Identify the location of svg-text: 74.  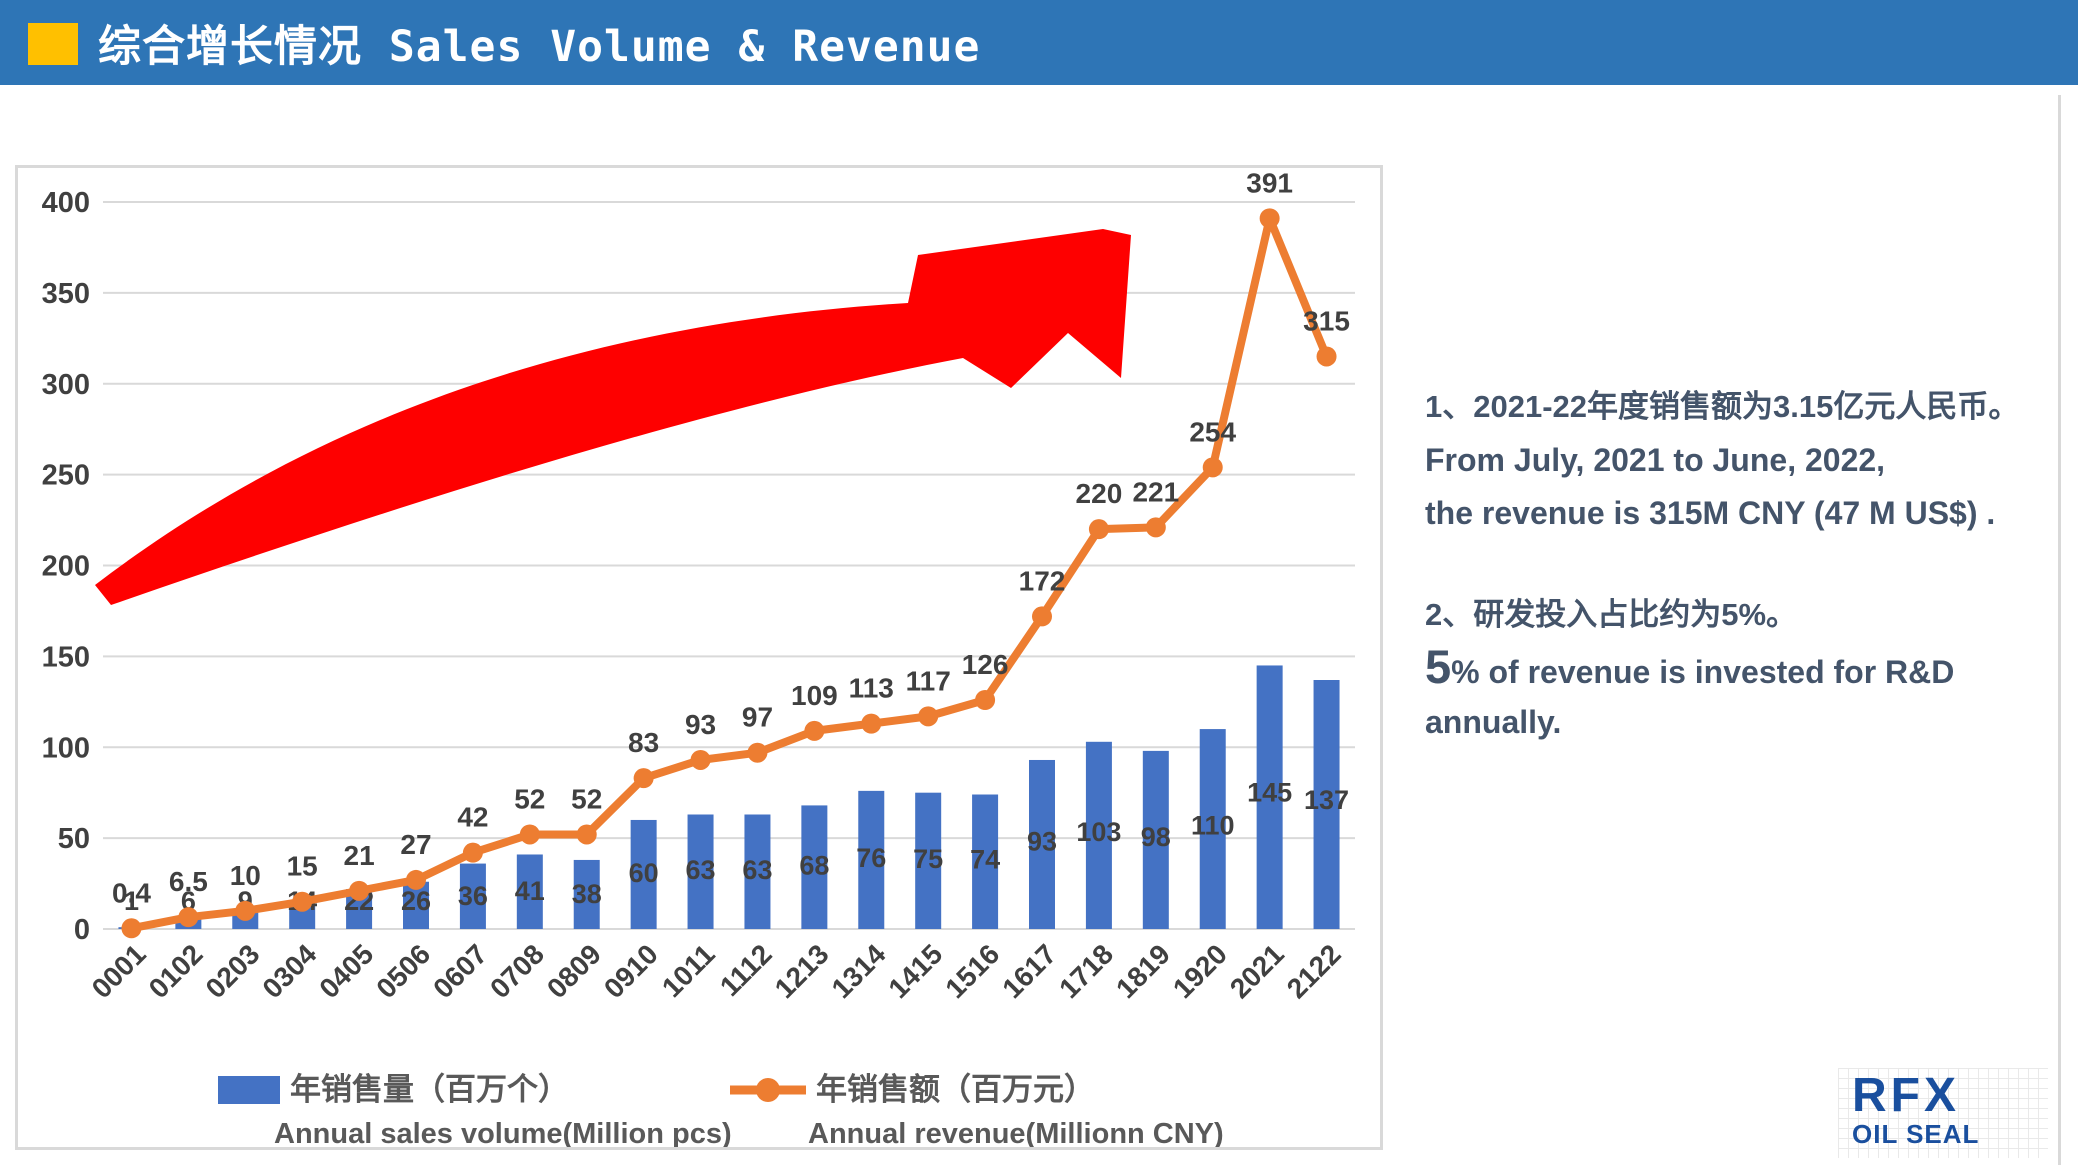
(985, 860).